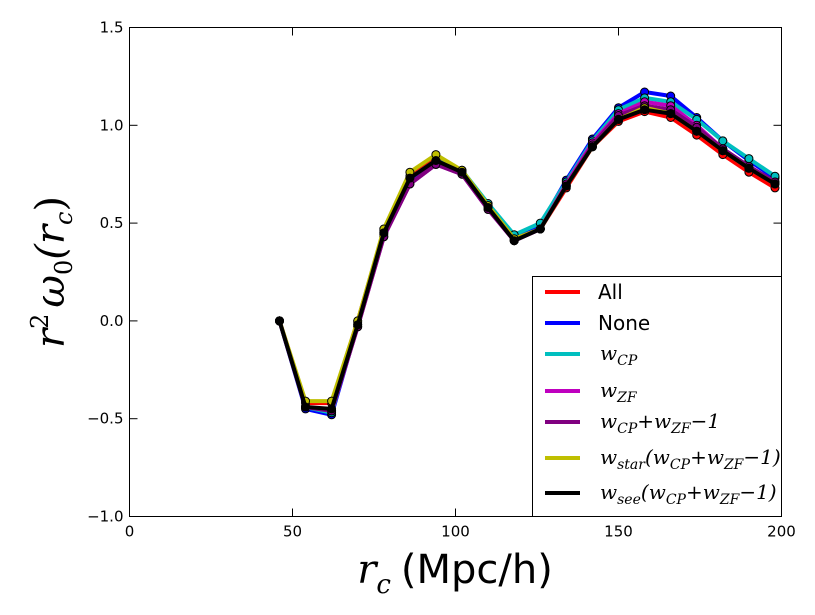 The width and height of the screenshot is (815, 615). What do you see at coordinates (781, 532) in the screenshot?
I see `x-tick-label: 200` at bounding box center [781, 532].